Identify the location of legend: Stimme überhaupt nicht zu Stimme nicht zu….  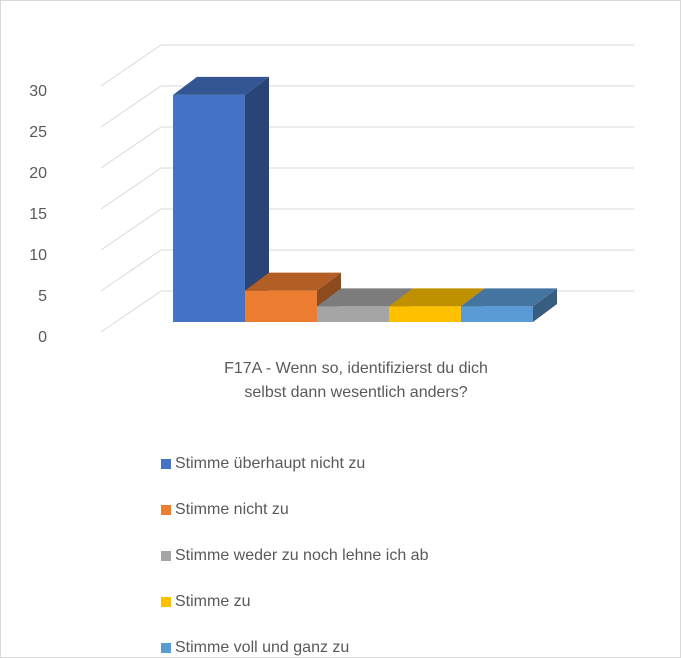
(294, 549).